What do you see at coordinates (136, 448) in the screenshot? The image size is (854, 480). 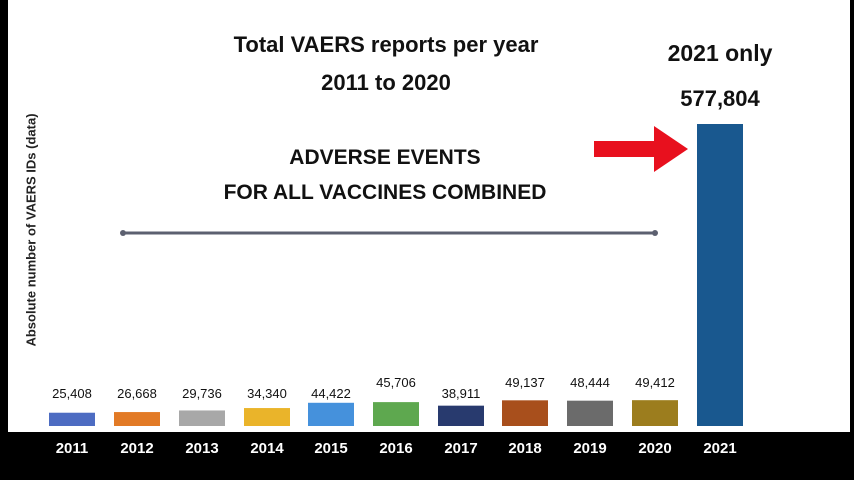 I see `tick-label-2012: 2012` at bounding box center [136, 448].